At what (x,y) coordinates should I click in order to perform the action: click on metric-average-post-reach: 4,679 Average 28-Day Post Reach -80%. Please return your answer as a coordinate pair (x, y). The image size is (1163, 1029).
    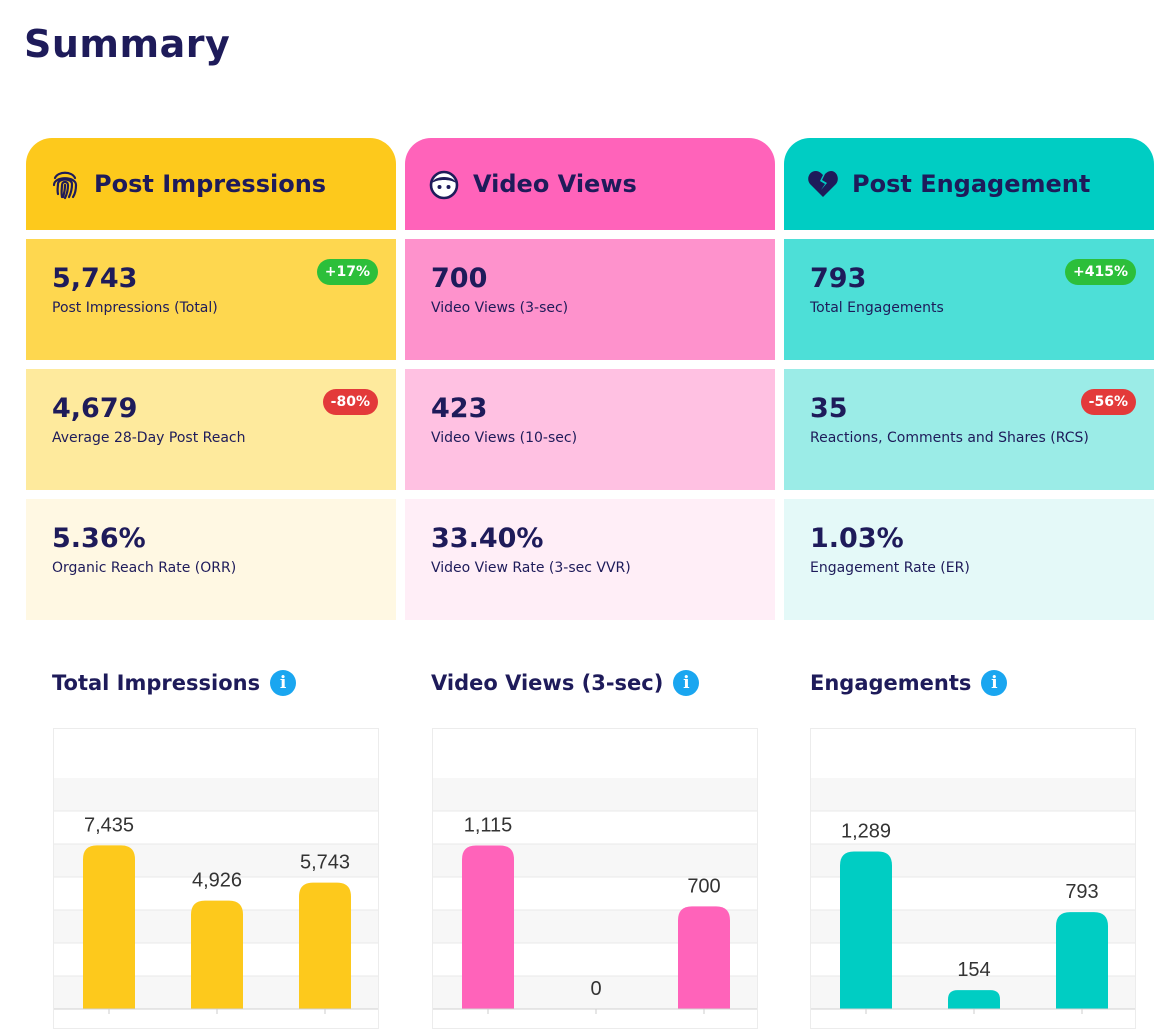
    Looking at the image, I should click on (211, 429).